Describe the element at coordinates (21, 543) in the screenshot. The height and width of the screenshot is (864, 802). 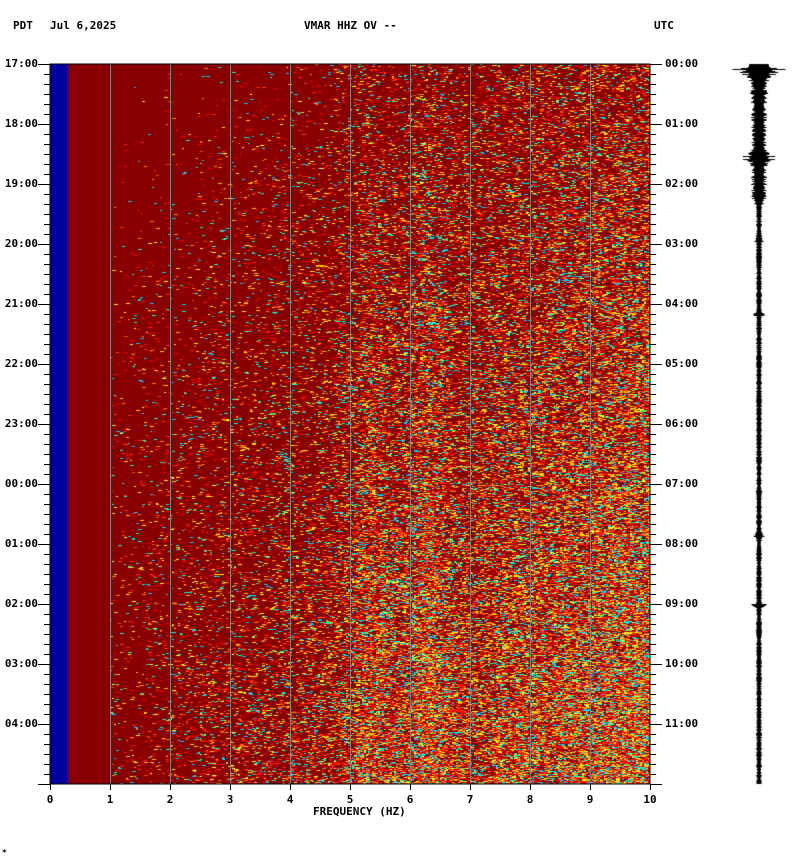
I see `y-left-tick-label: 01:00` at that location.